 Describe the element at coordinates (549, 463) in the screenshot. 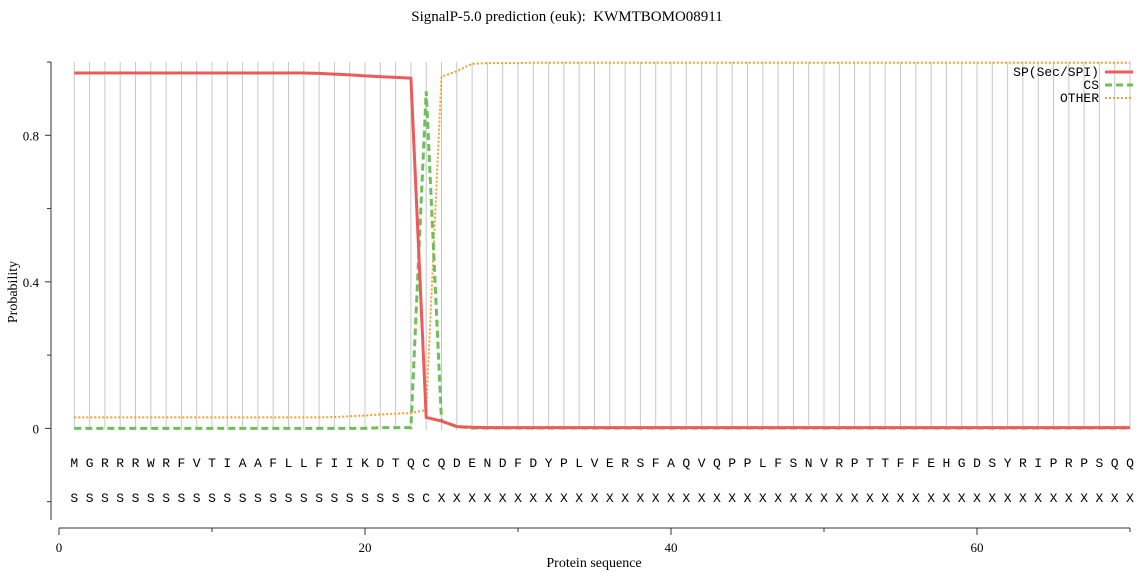

I see `residue: Y` at that location.